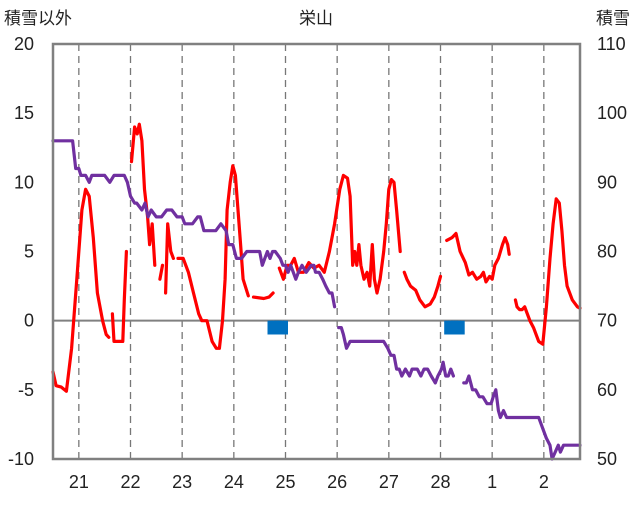 The width and height of the screenshot is (636, 506). Describe the element at coordinates (285, 482) in the screenshot. I see `x-tick-label: 25` at that location.